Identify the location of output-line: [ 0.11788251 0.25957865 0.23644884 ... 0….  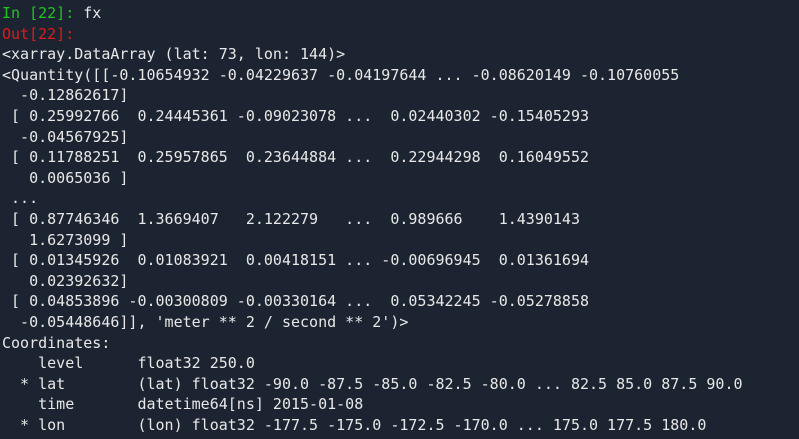
(295, 157).